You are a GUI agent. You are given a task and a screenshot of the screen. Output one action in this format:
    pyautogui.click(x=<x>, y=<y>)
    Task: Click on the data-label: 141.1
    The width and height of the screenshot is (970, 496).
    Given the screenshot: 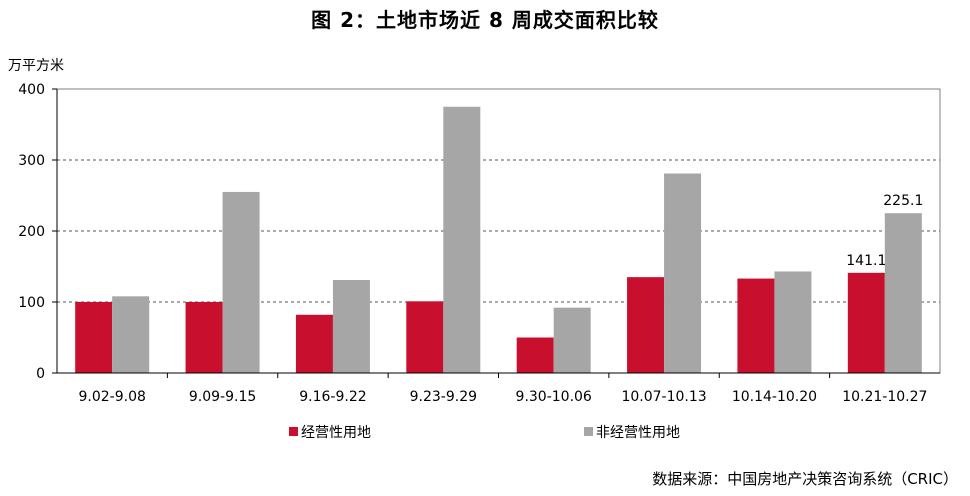 What is the action you would take?
    pyautogui.click(x=866, y=261)
    